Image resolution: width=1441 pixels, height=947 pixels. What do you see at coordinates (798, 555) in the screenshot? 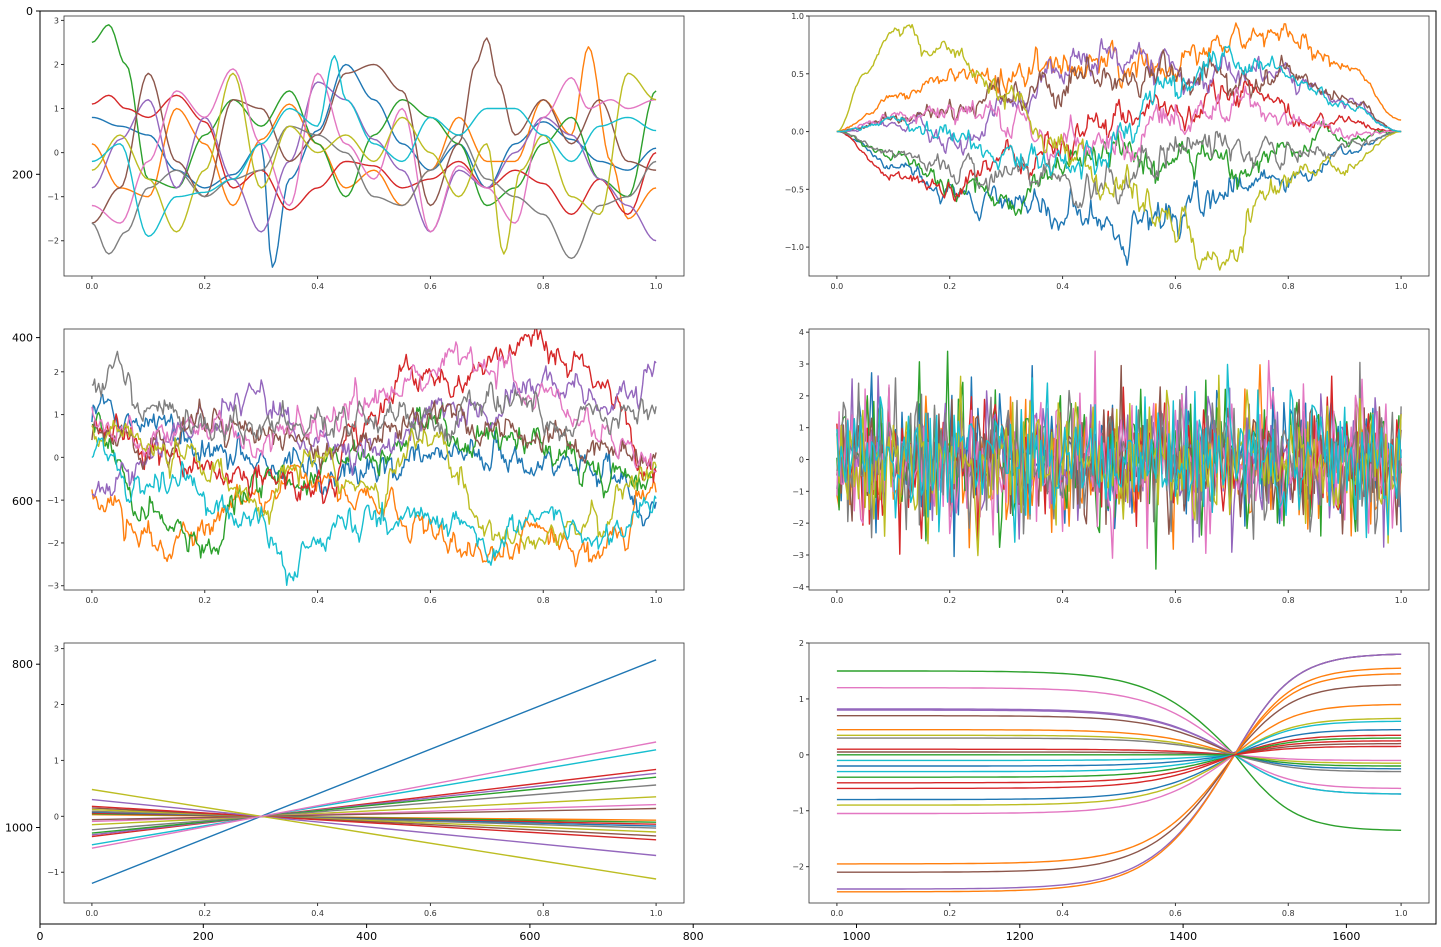
I see `y-tick-label: −3` at bounding box center [798, 555].